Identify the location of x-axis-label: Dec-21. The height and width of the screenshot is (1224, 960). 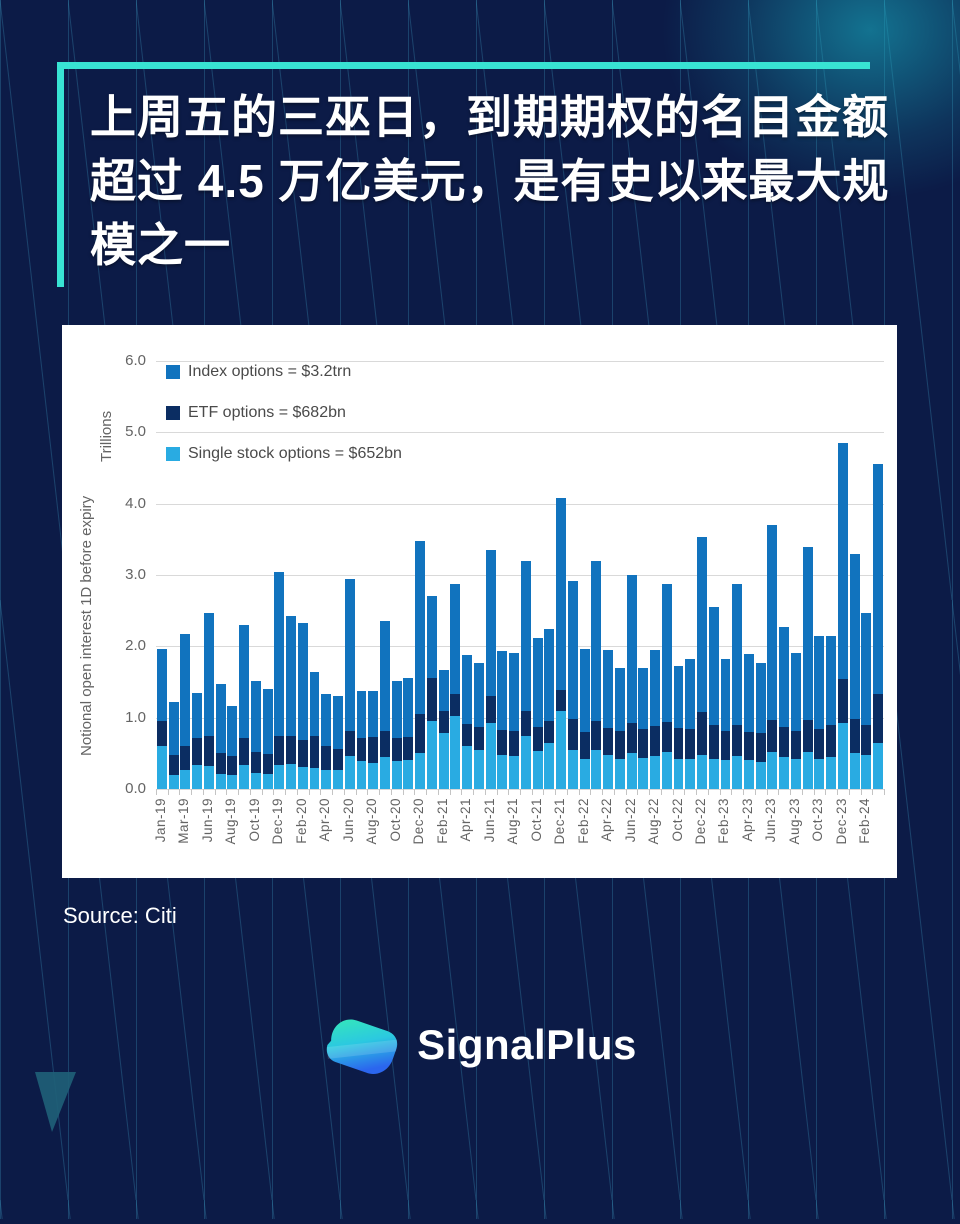
(560, 821).